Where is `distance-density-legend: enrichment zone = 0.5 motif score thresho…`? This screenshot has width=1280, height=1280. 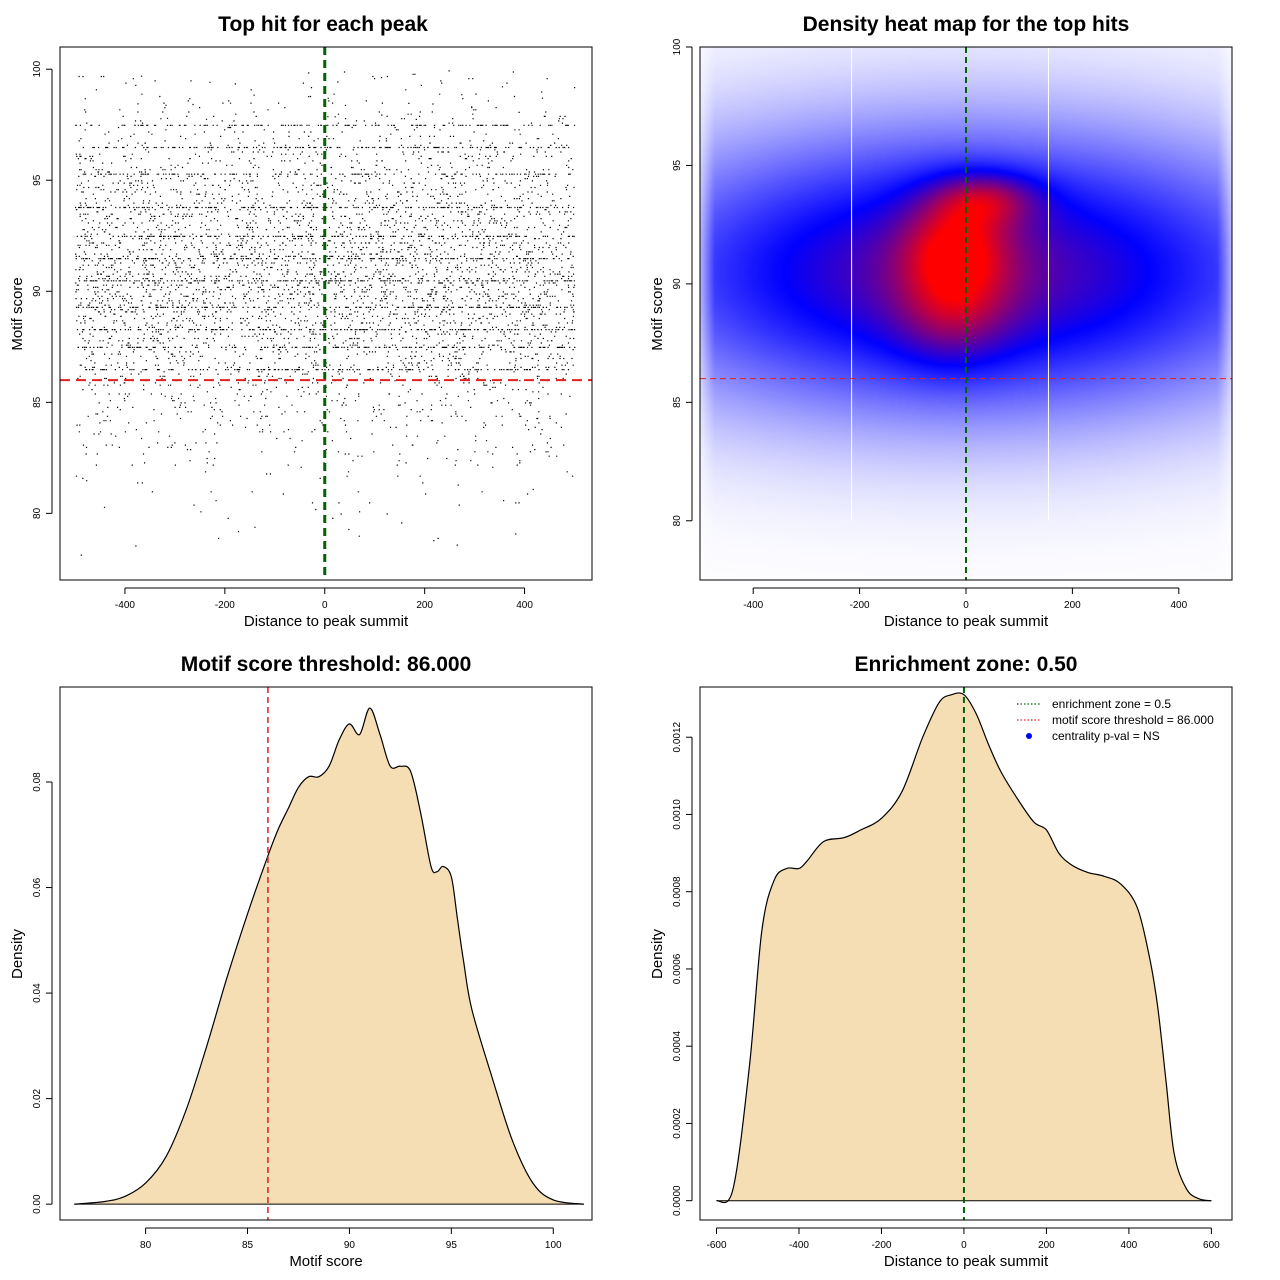
distance-density-legend: enrichment zone = 0.5 motif score thresho… is located at coordinates (1115, 720).